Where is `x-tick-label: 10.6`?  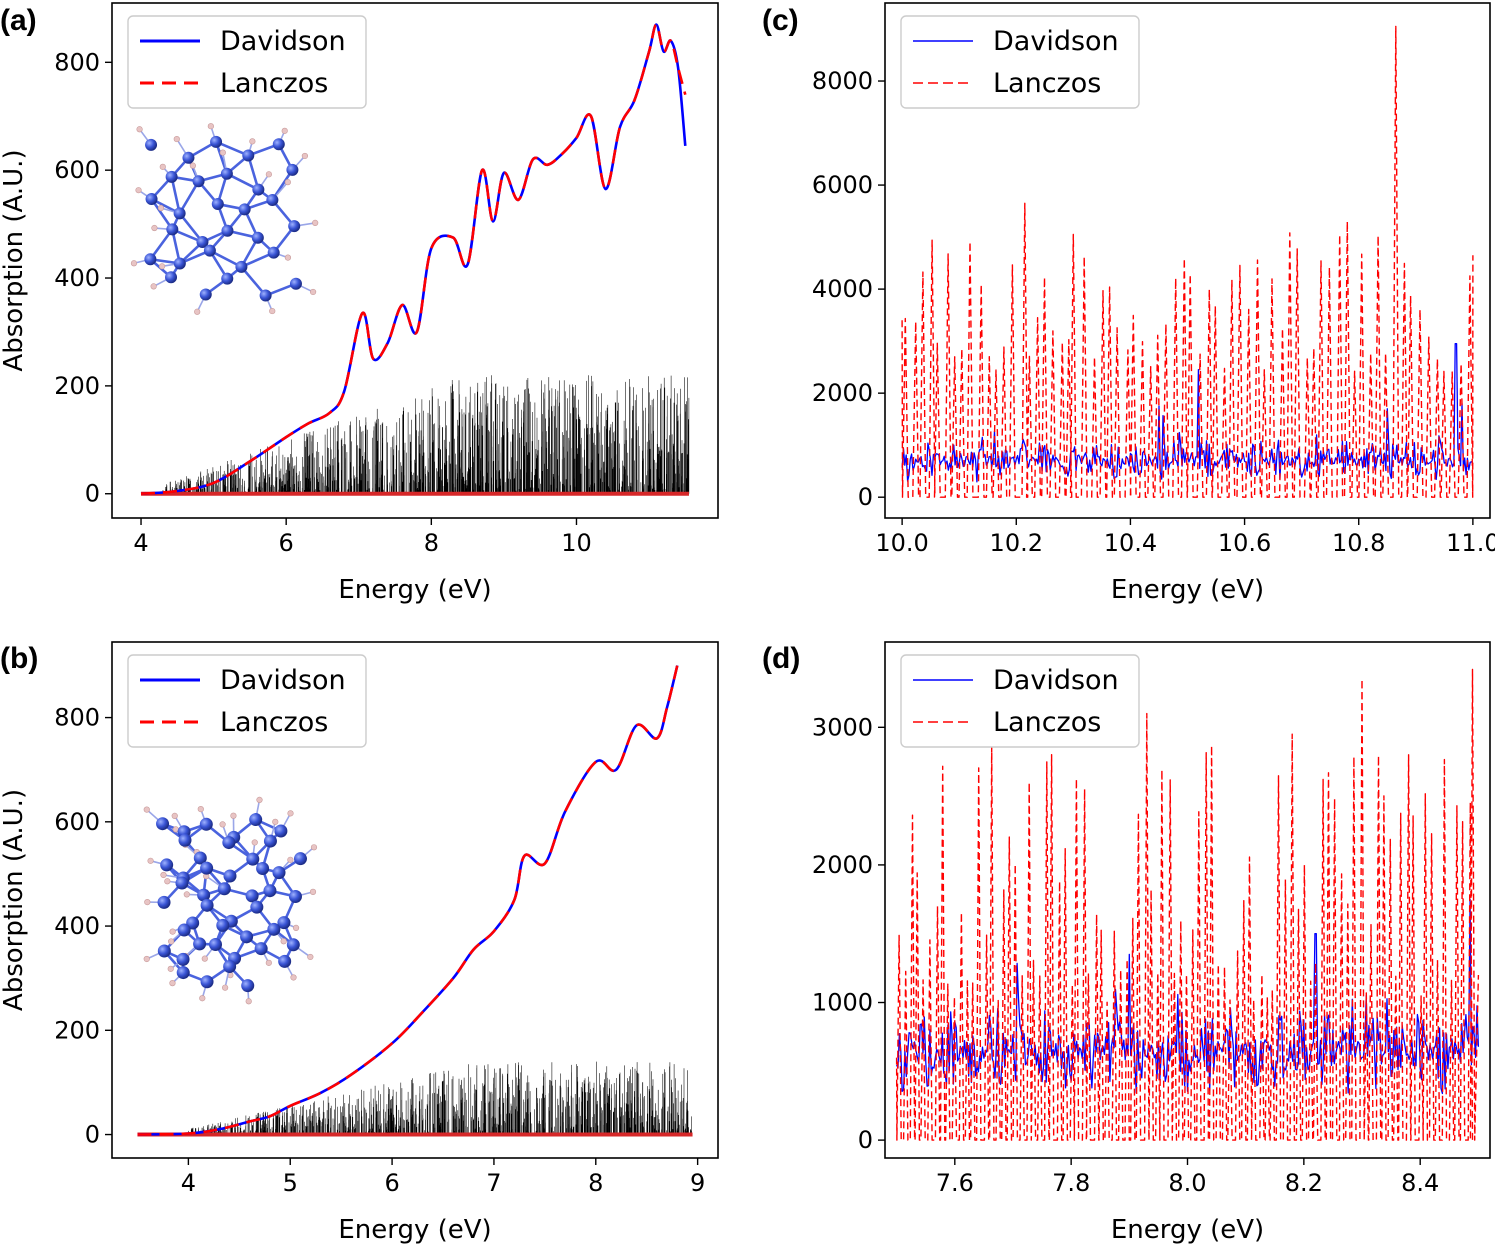 x-tick-label: 10.6 is located at coordinates (1244, 543).